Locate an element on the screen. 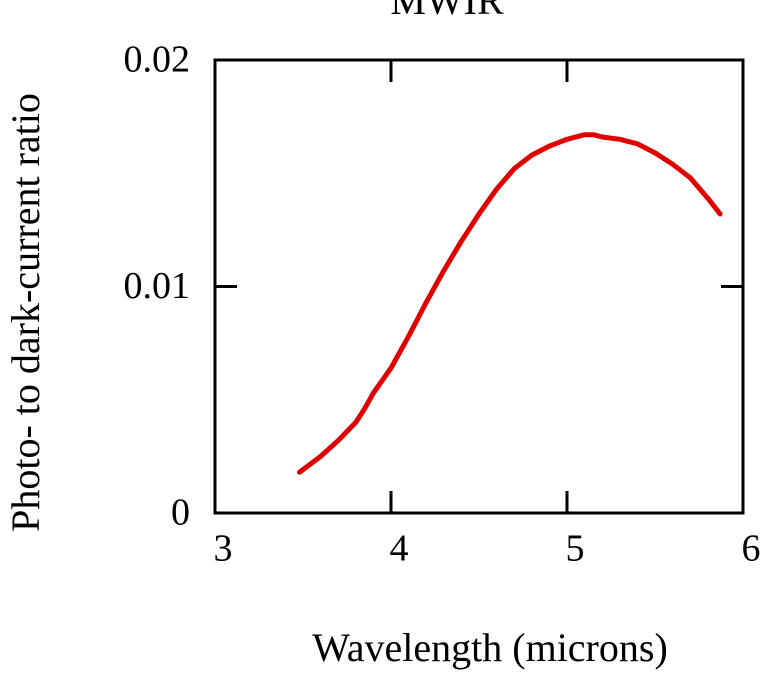  x-tick-label: 3 is located at coordinates (223, 549).